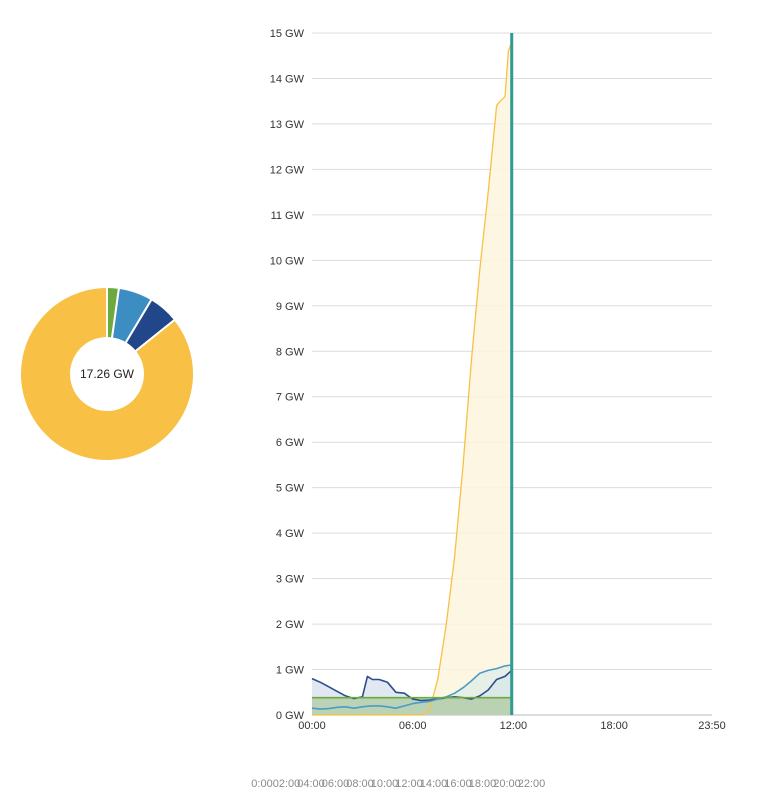 This screenshot has height=800, width=764. What do you see at coordinates (312, 726) in the screenshot?
I see `x-tick-label: 00:00` at bounding box center [312, 726].